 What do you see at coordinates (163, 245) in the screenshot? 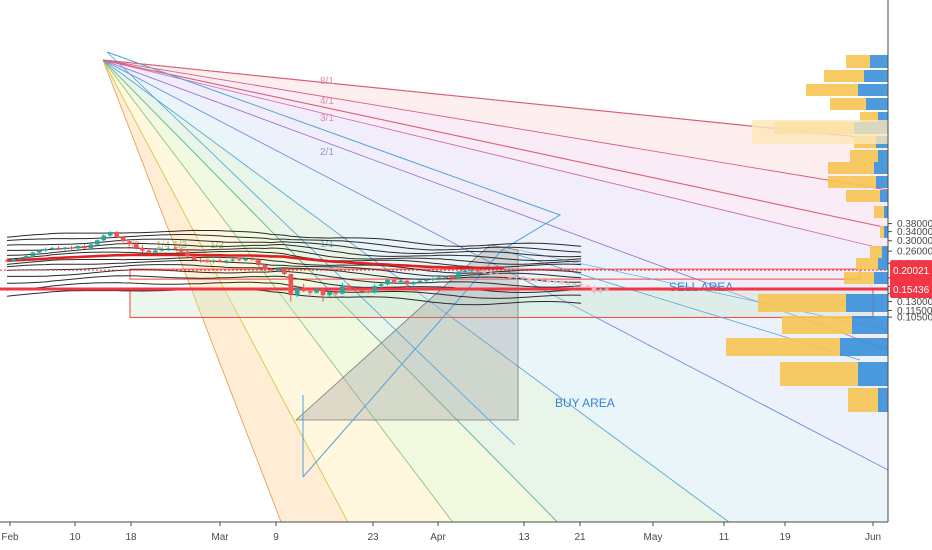
I see `gann-fan-label: 1/4` at bounding box center [163, 245].